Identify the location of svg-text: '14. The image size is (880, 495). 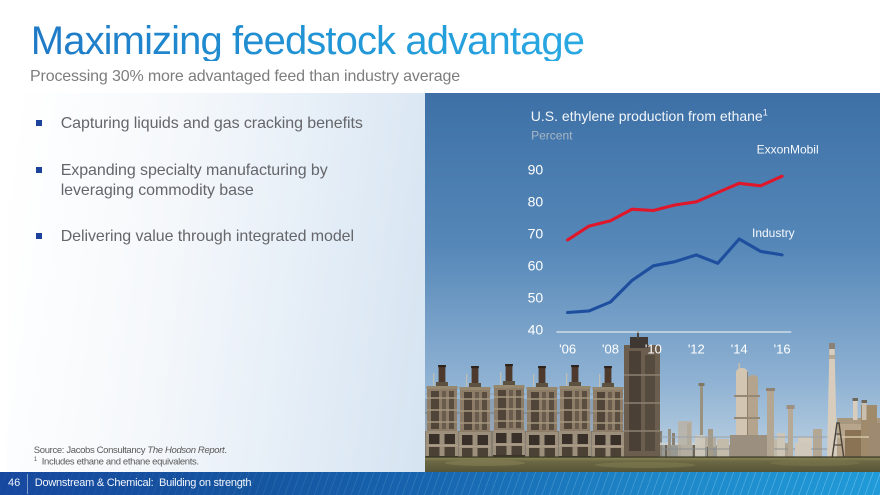
(739, 348).